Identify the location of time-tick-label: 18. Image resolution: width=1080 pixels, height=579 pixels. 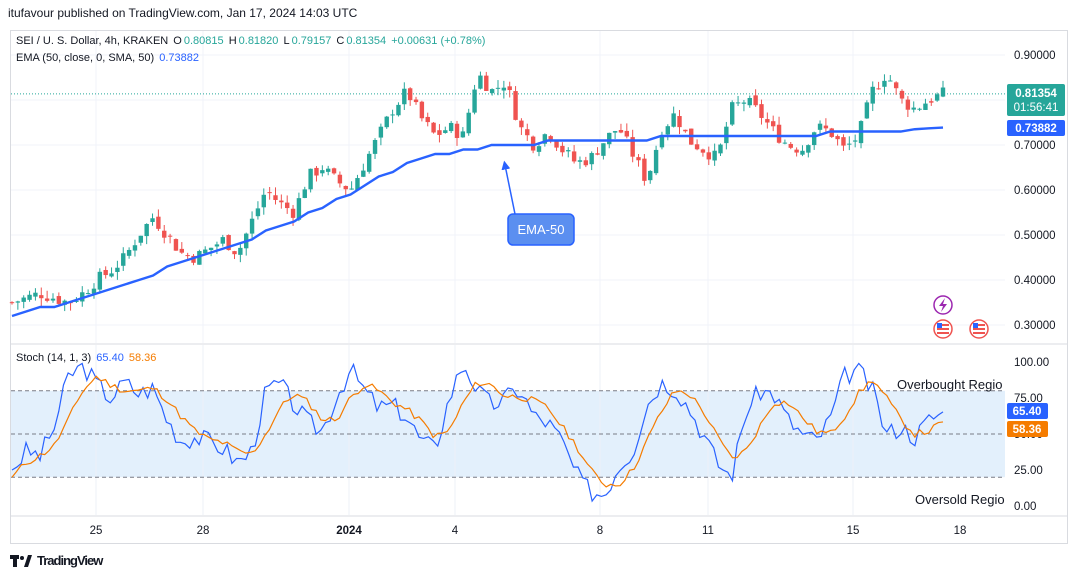
(960, 531).